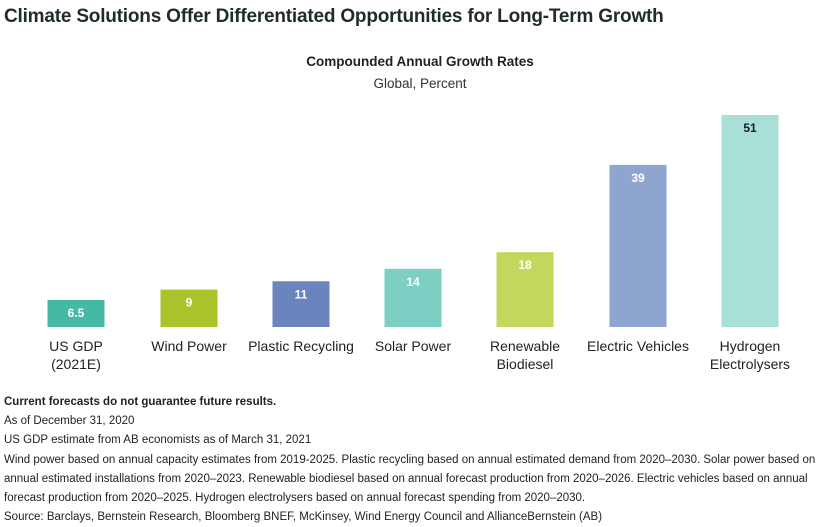  I want to click on category-label-6-0: Hydrogen, so click(750, 346).